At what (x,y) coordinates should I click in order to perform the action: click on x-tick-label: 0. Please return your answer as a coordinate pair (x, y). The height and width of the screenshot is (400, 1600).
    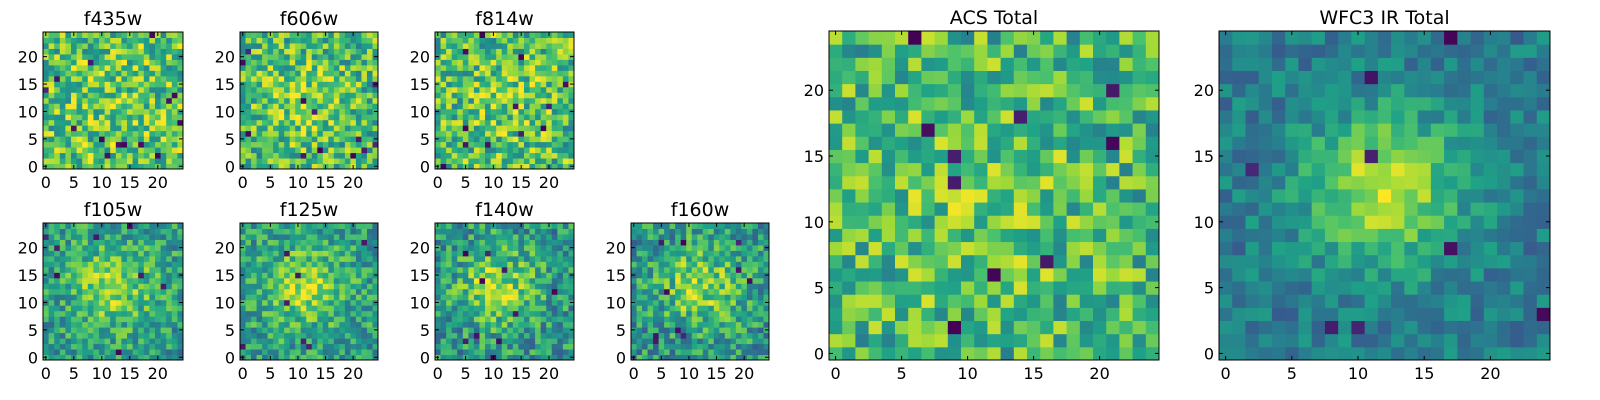
    Looking at the image, I should click on (438, 182).